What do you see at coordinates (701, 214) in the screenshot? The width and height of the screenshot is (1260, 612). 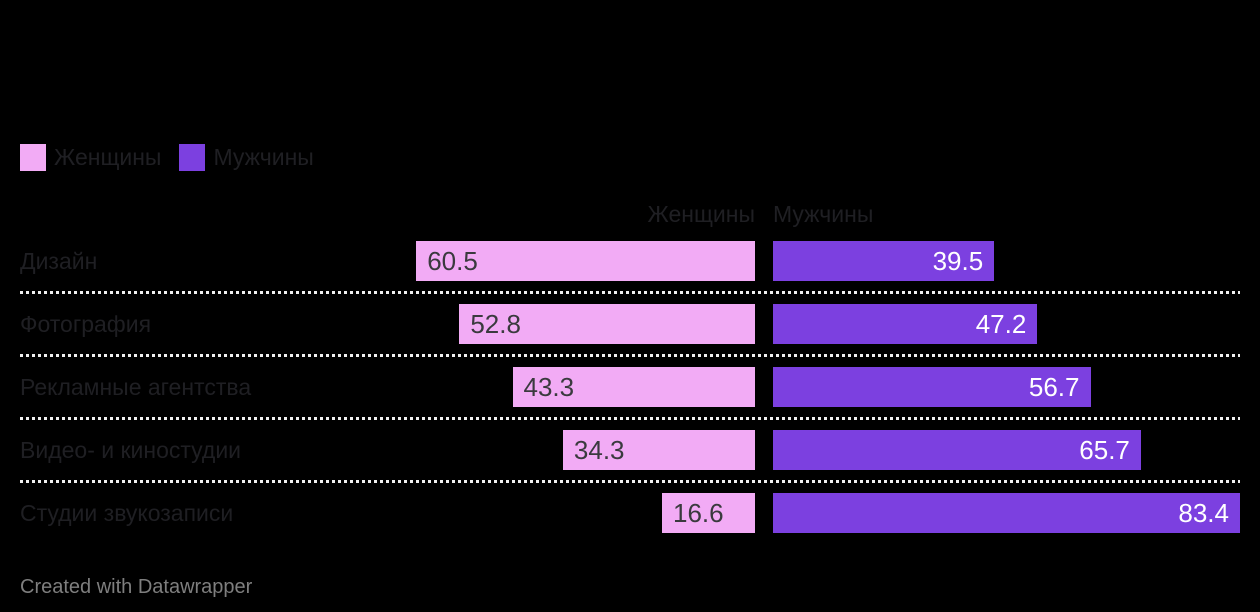 I see `column-header-women: Женщины` at bounding box center [701, 214].